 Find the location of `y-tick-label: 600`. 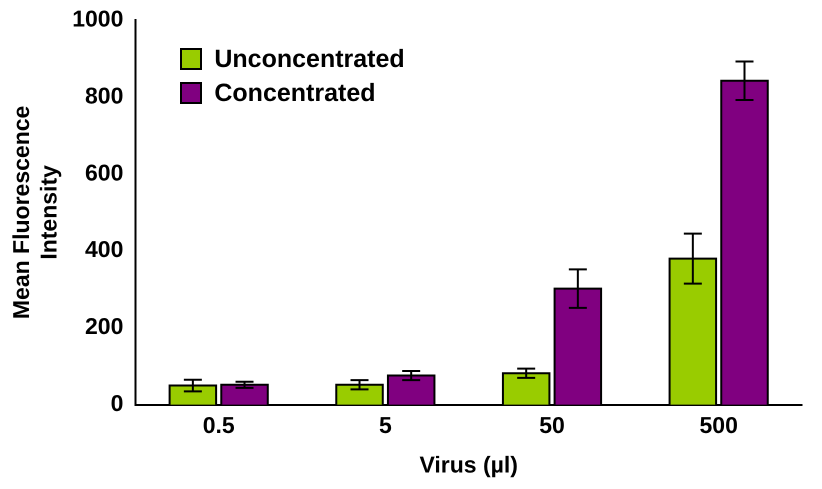

y-tick-label: 600 is located at coordinates (104, 172).